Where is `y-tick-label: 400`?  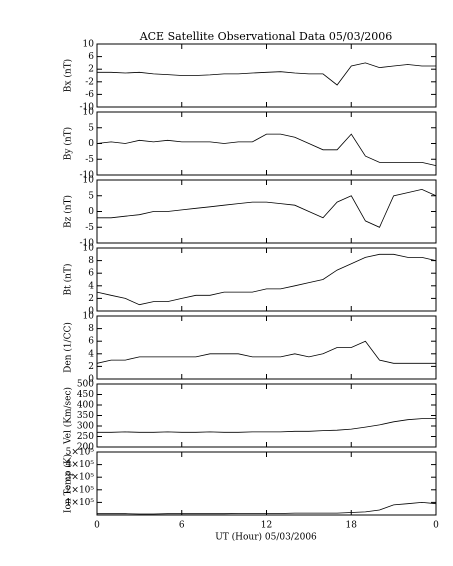
y-tick-label: 400 is located at coordinates (85, 406).